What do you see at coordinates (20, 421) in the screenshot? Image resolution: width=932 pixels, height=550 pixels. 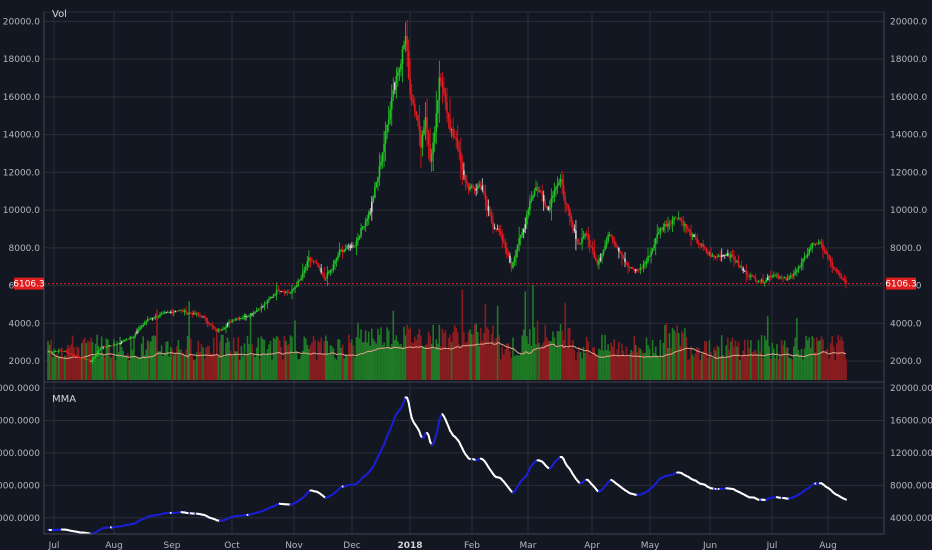 I see `mma-y-tick-left: 16000.0000` at bounding box center [20, 421].